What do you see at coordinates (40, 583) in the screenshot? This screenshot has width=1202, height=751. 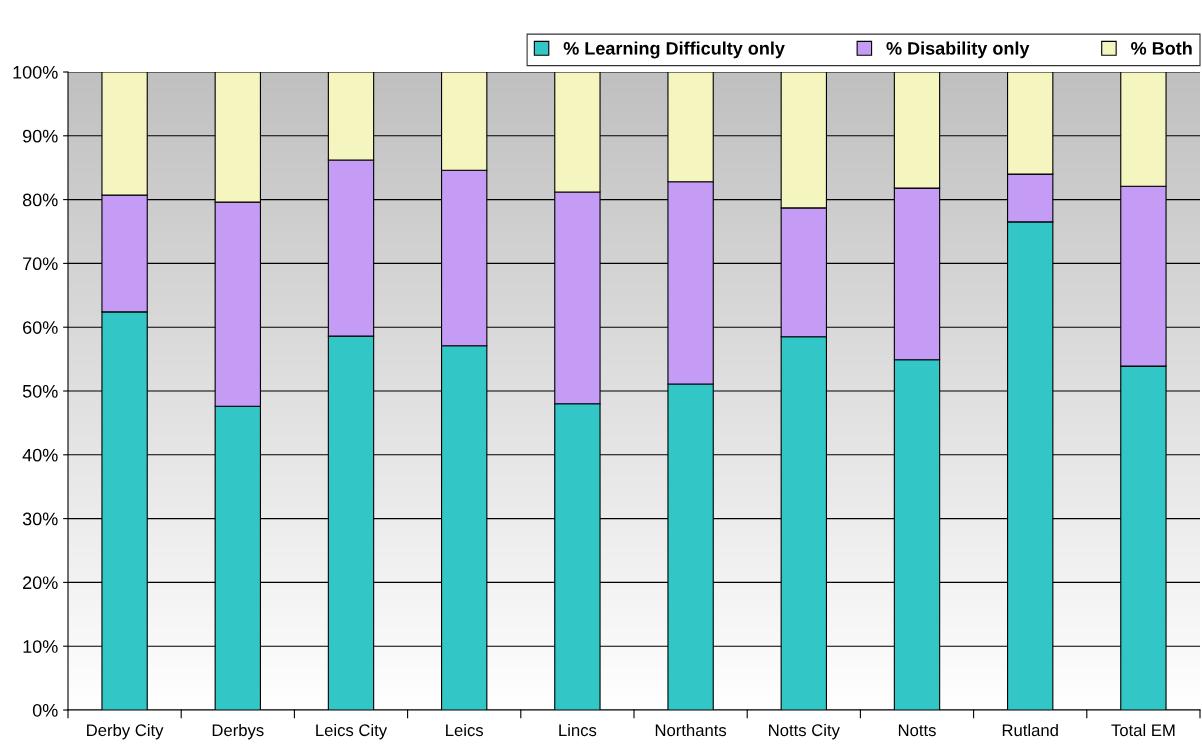 I see `y-tick-label: 20%` at bounding box center [40, 583].